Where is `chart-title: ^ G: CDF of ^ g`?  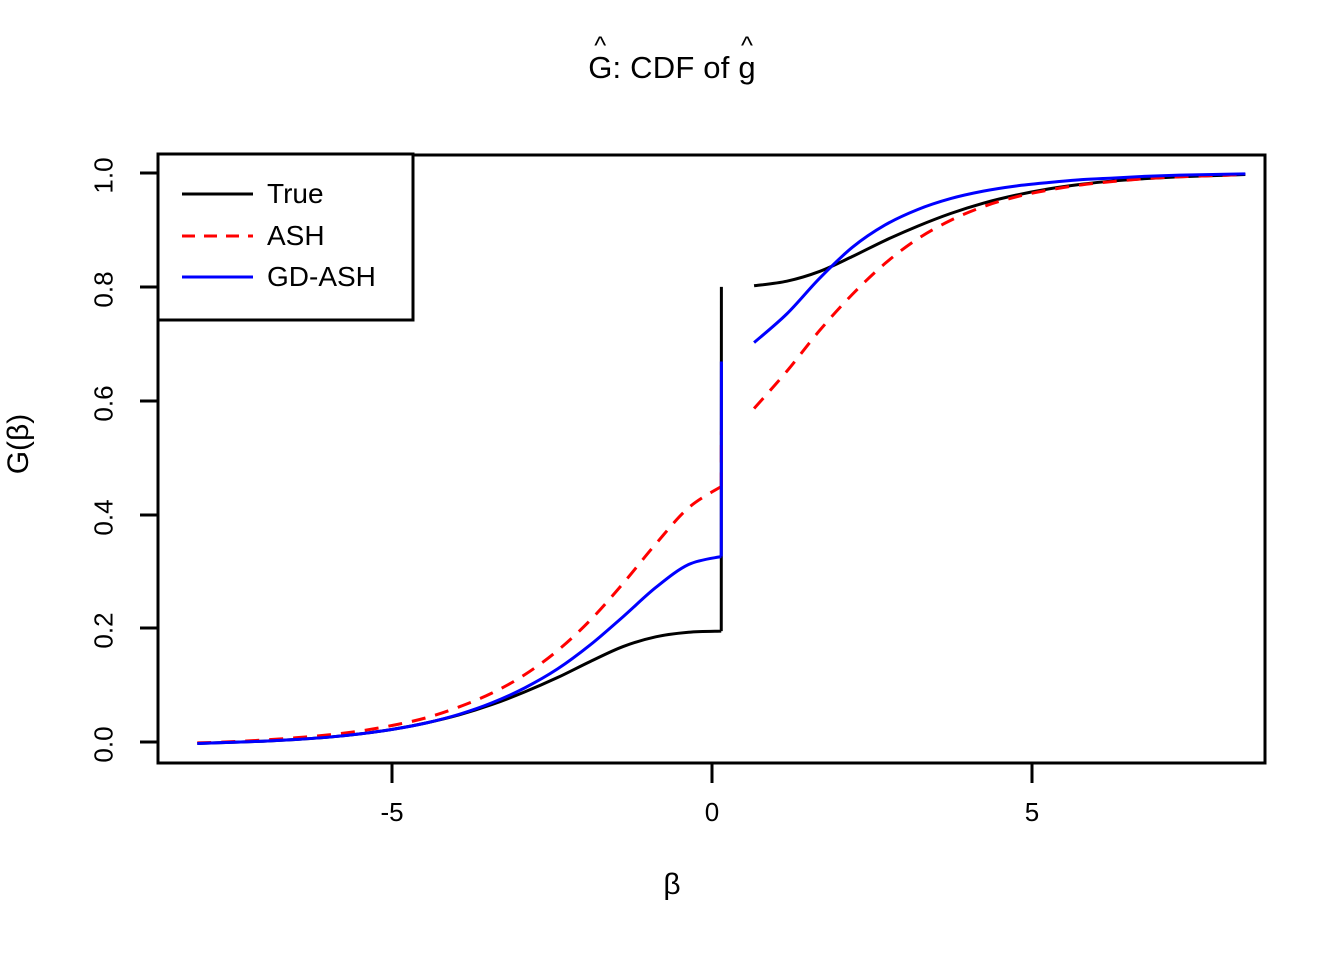
chart-title: ^ G: CDF of ^ g is located at coordinates (672, 59).